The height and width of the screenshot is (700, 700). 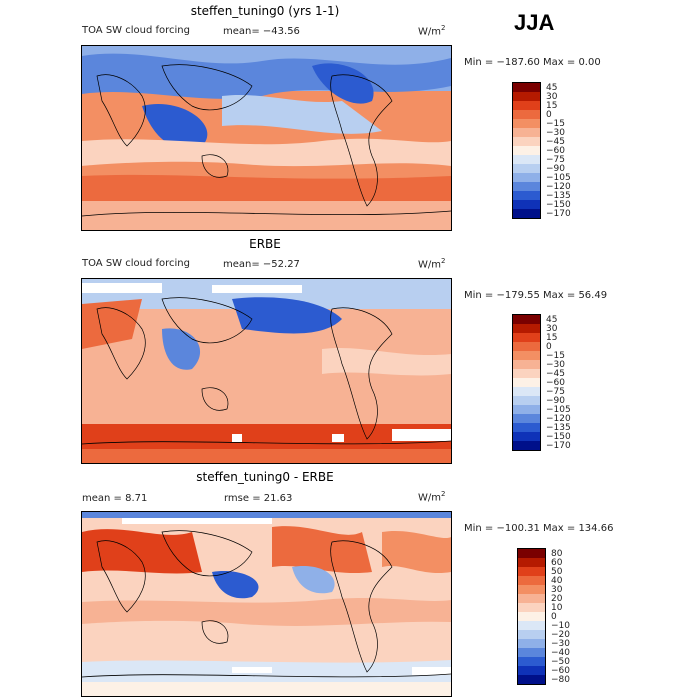 What do you see at coordinates (526, 382) in the screenshot?
I see `panel2-colorbar` at bounding box center [526, 382].